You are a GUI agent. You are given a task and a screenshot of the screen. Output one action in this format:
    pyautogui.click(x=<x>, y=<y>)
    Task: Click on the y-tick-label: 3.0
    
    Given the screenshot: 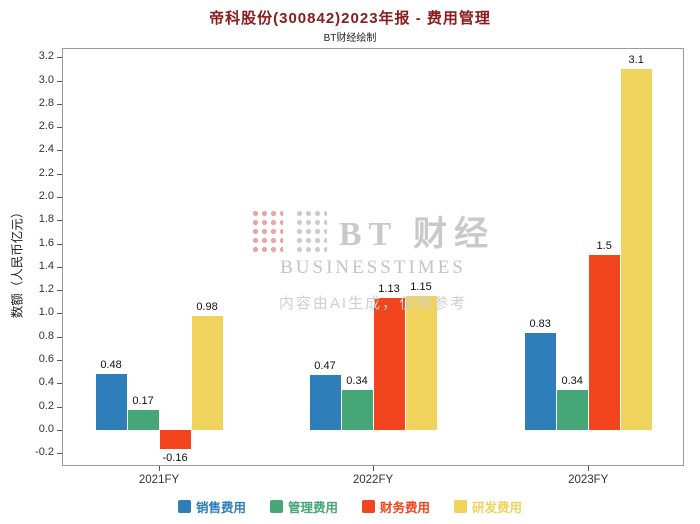 What is the action you would take?
    pyautogui.click(x=46, y=79)
    